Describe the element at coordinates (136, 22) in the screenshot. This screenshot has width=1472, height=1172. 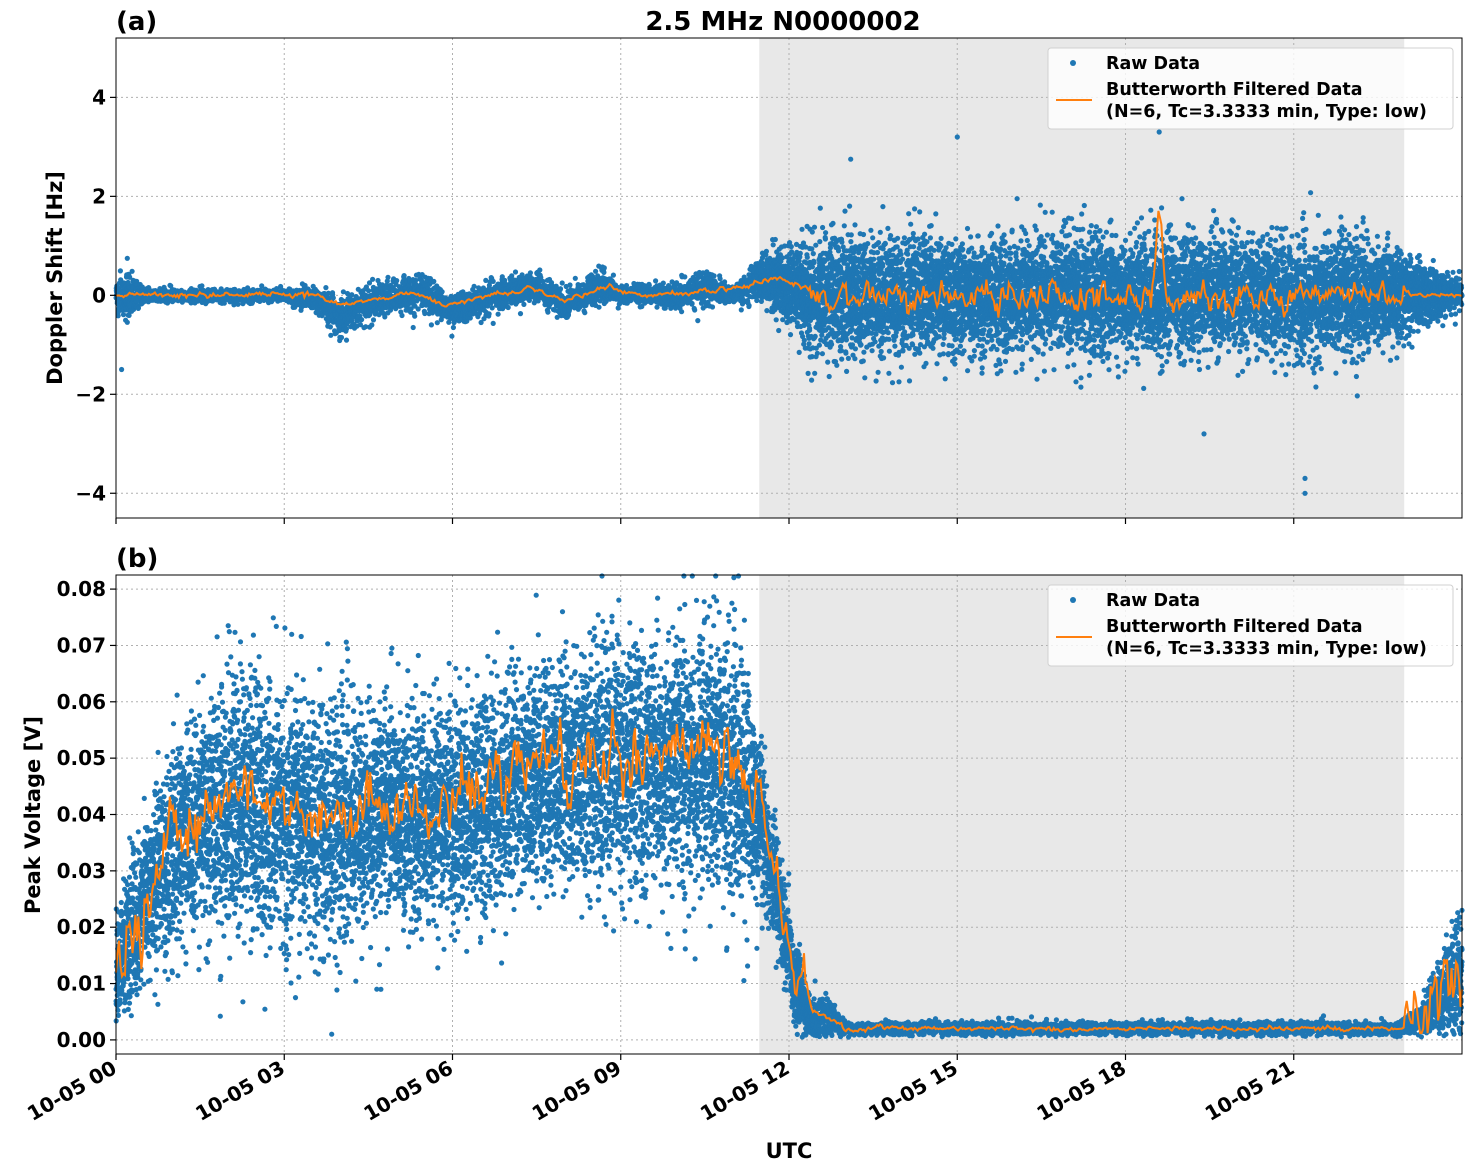
I see `panel-a-label: (a)` at that location.